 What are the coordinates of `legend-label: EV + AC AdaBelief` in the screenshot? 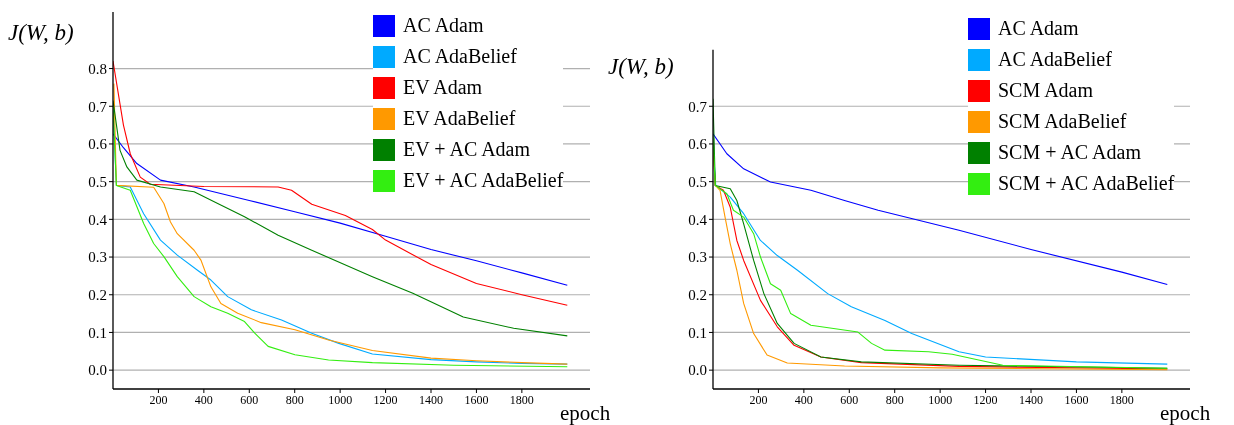 It's located at (483, 180).